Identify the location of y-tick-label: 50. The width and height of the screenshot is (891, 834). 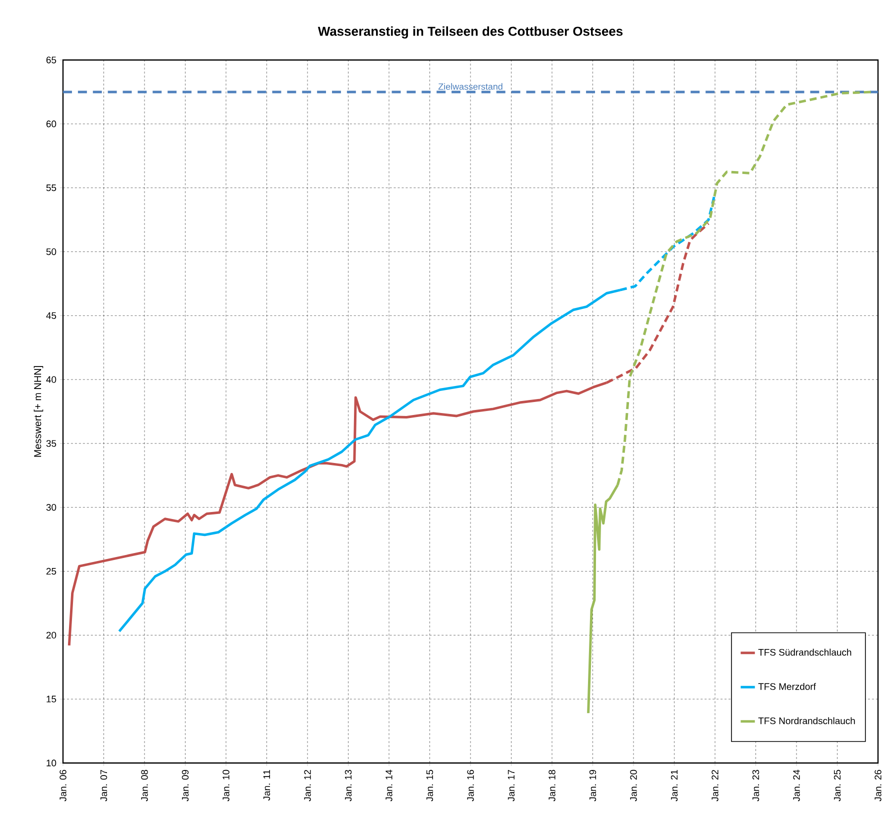
(51, 252).